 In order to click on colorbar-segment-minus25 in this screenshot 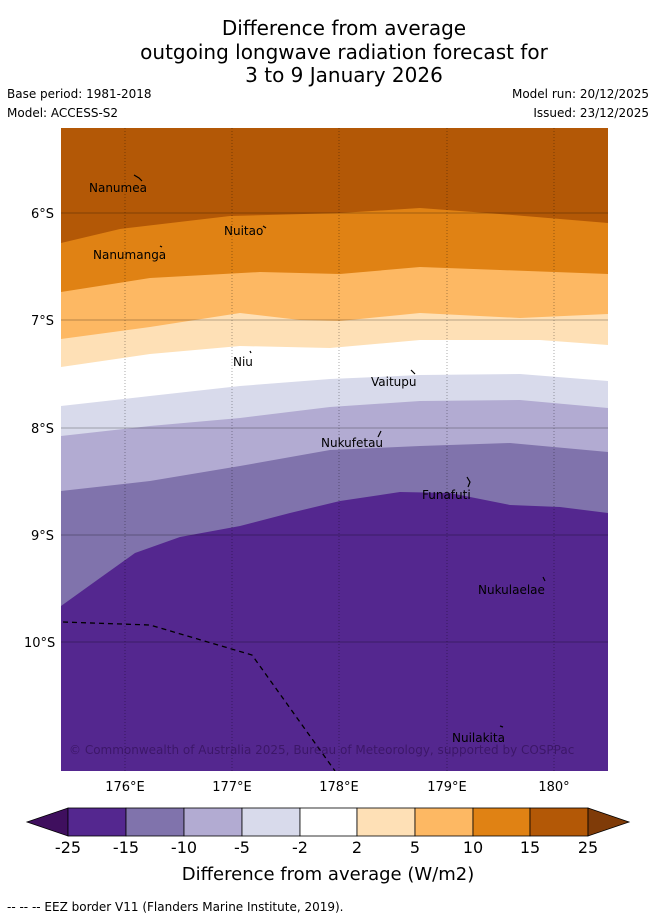, I will do `click(97, 822)`.